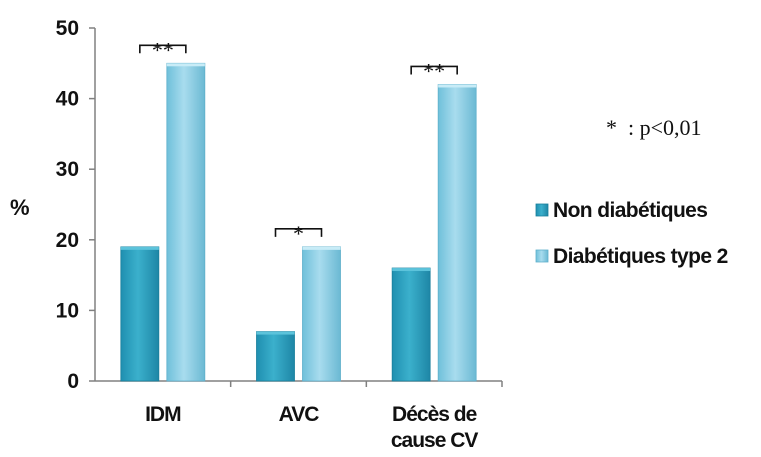  I want to click on significance-stars: *, so click(298, 233).